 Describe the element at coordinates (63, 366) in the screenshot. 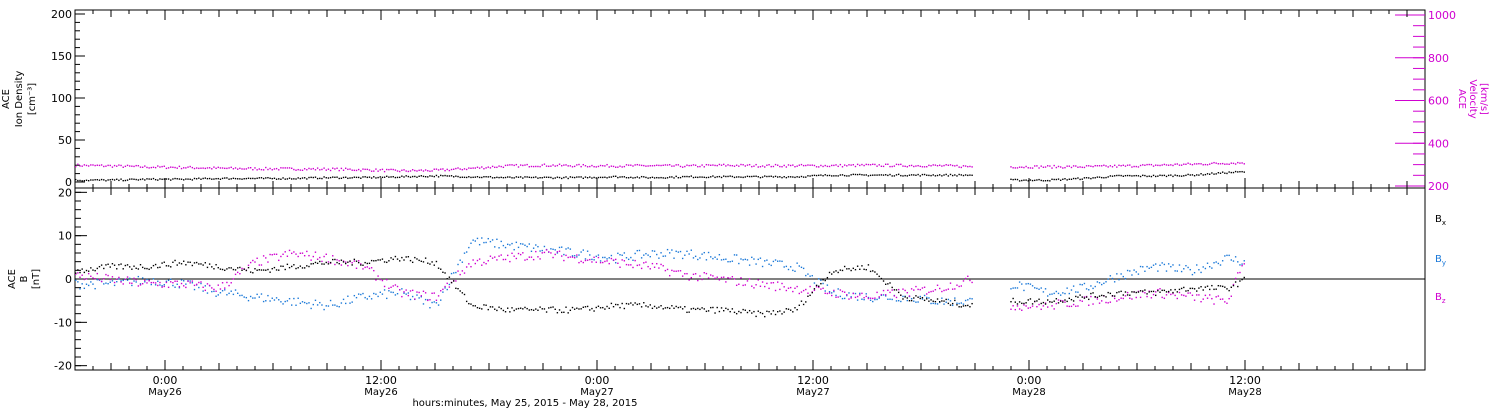

I see `b-tick-label: -20` at that location.